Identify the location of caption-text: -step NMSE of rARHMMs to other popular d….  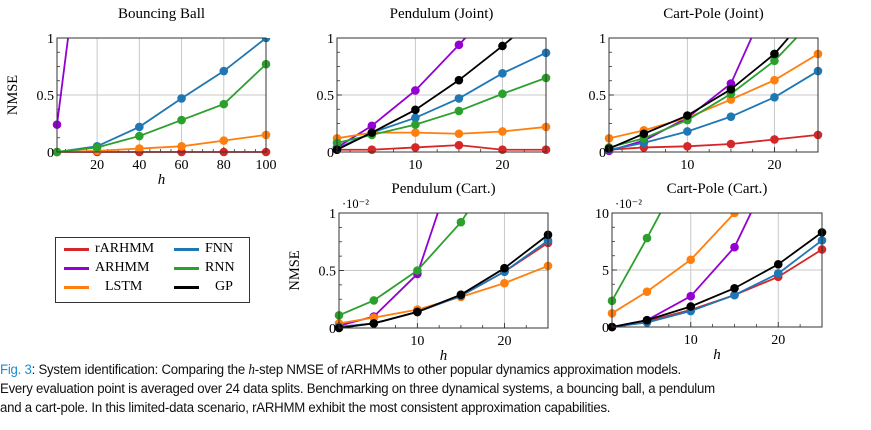
(467, 370).